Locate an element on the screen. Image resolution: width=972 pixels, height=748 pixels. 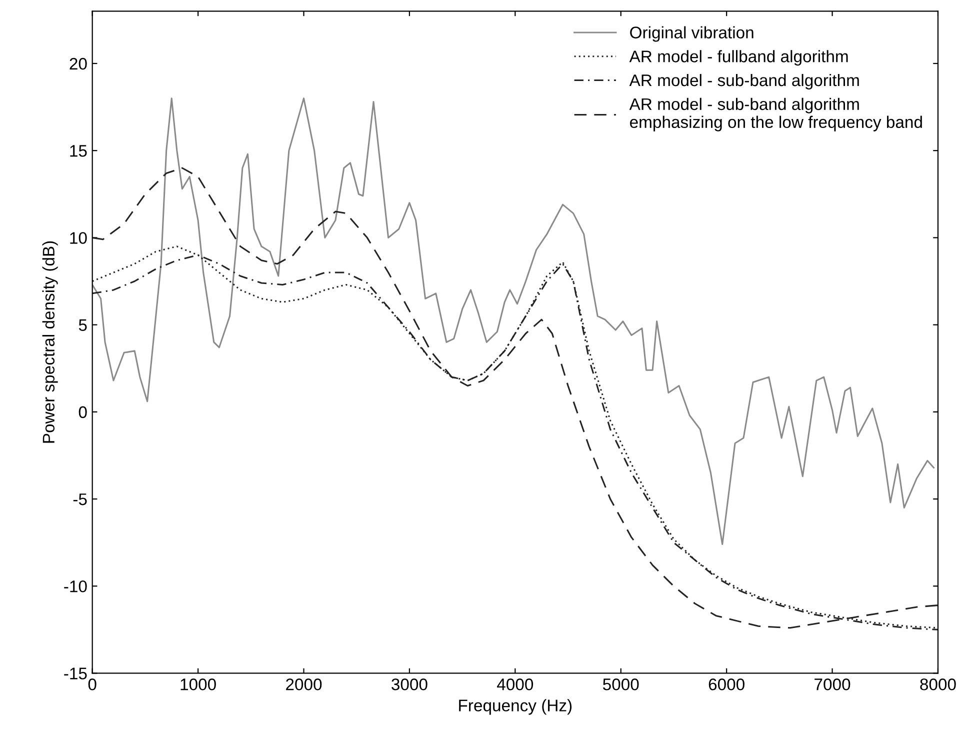
x-tick-label: 2000 is located at coordinates (304, 684).